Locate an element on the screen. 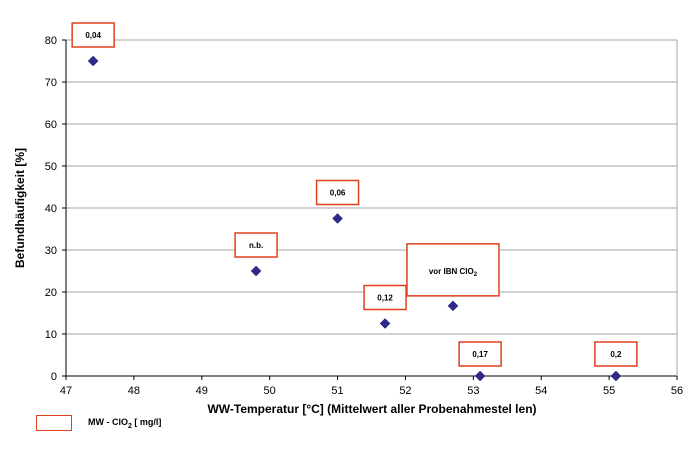 This screenshot has width=700, height=451. y-tick-label: 50 is located at coordinates (51, 167).